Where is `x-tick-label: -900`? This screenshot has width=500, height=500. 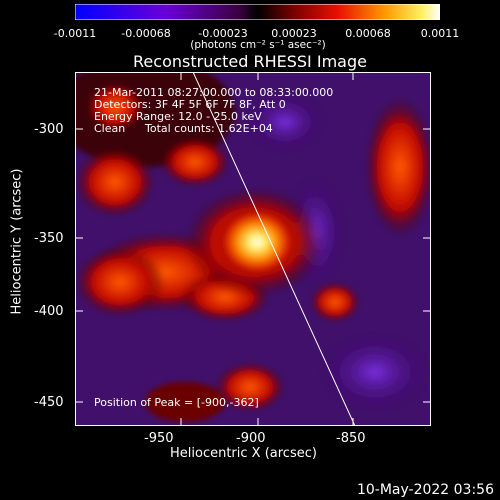 x-tick-label: -900 is located at coordinates (251, 438).